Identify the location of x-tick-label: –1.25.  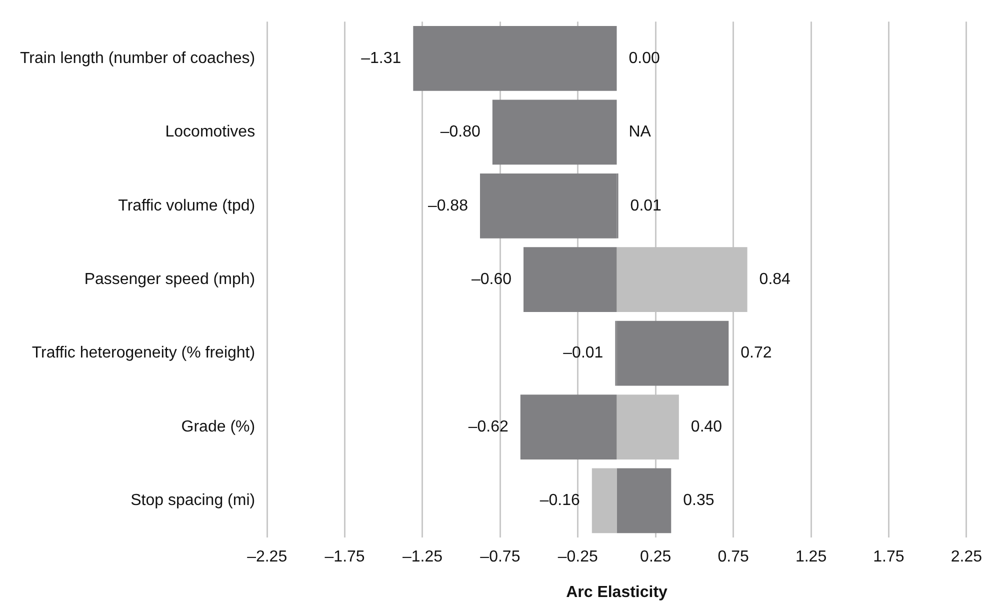
(422, 557).